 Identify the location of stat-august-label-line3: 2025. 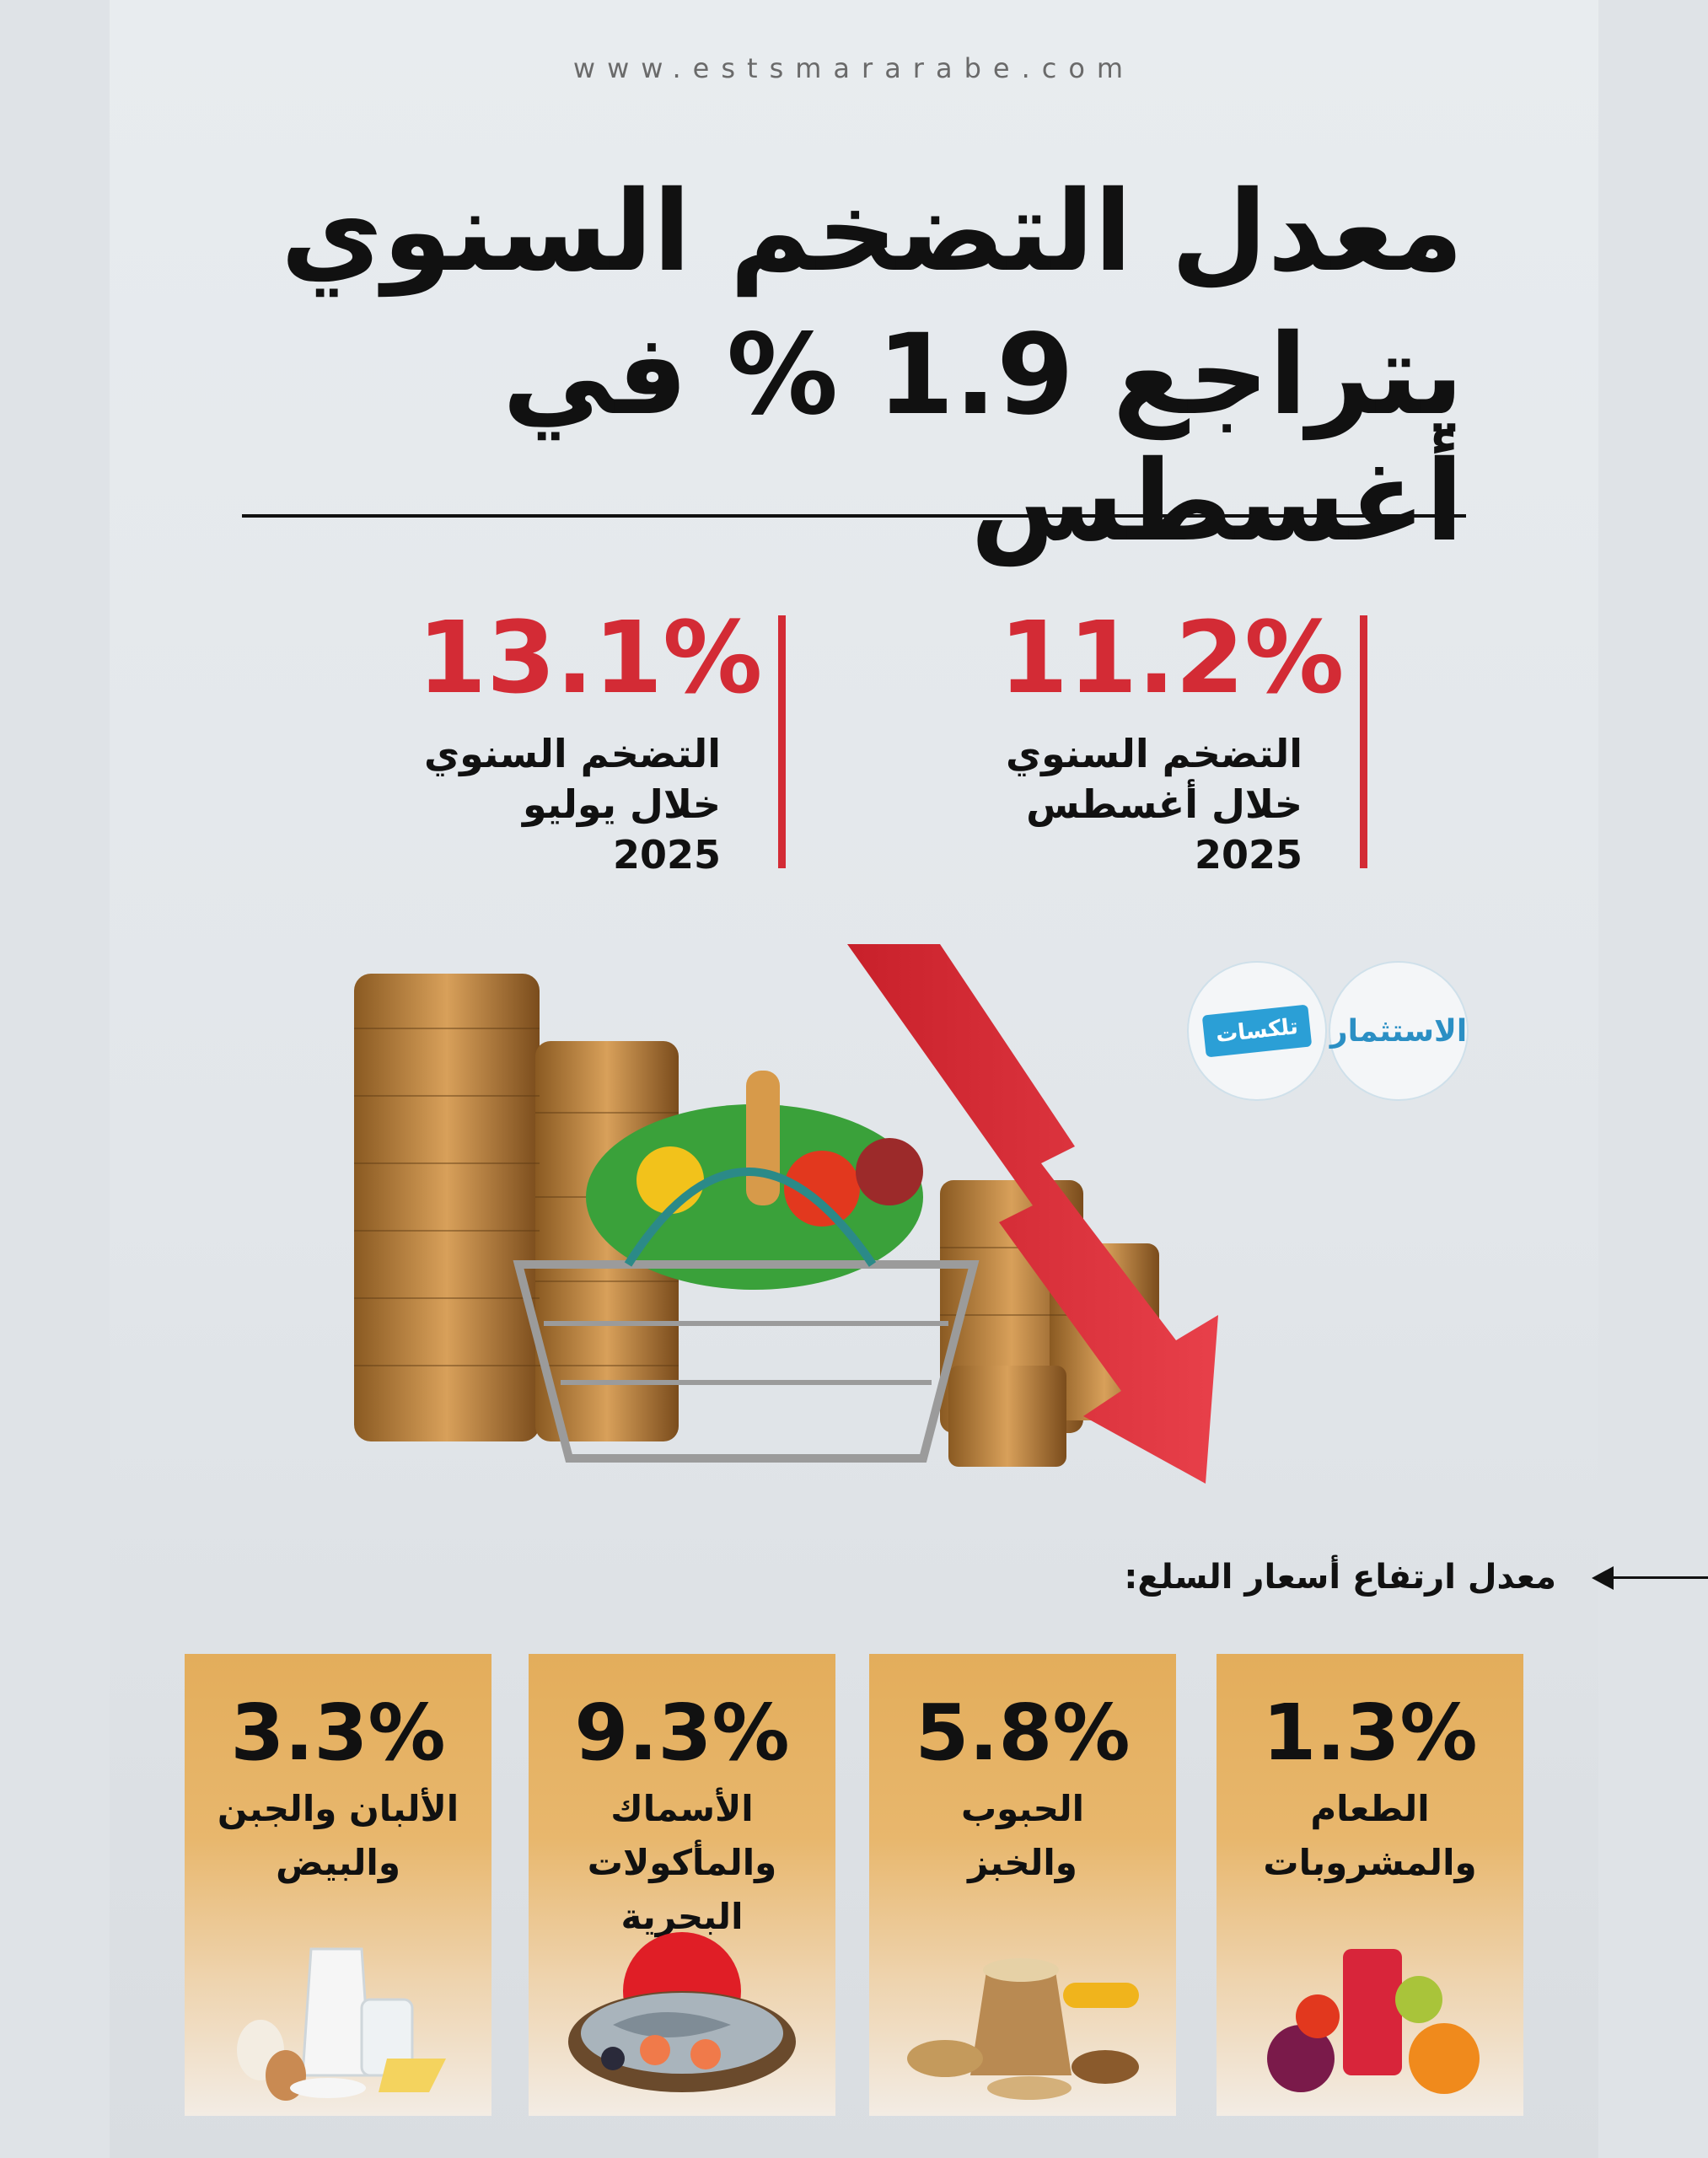
(1248, 855).